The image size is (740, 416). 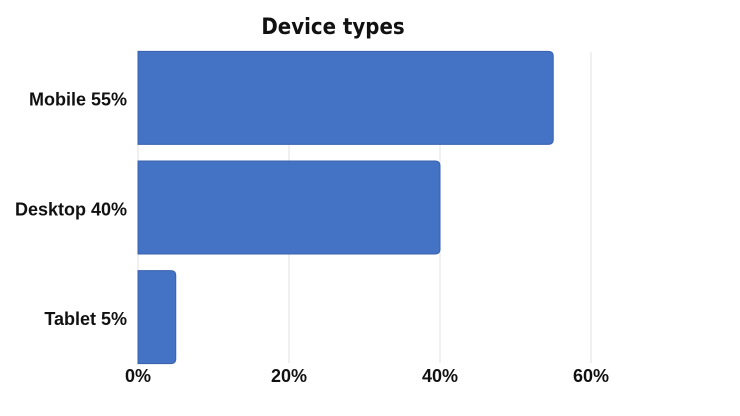 I want to click on x-tick-label: 40%, so click(x=440, y=376).